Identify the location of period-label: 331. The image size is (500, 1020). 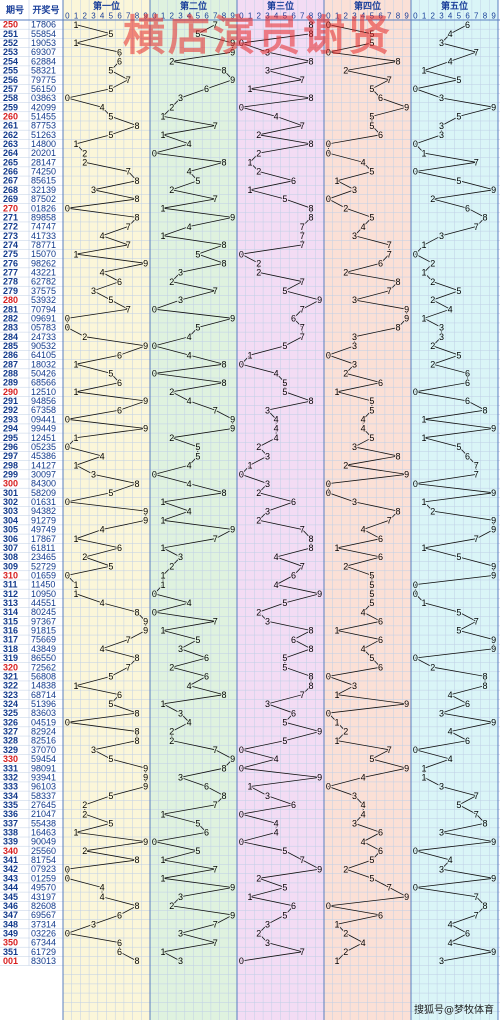
(10, 768).